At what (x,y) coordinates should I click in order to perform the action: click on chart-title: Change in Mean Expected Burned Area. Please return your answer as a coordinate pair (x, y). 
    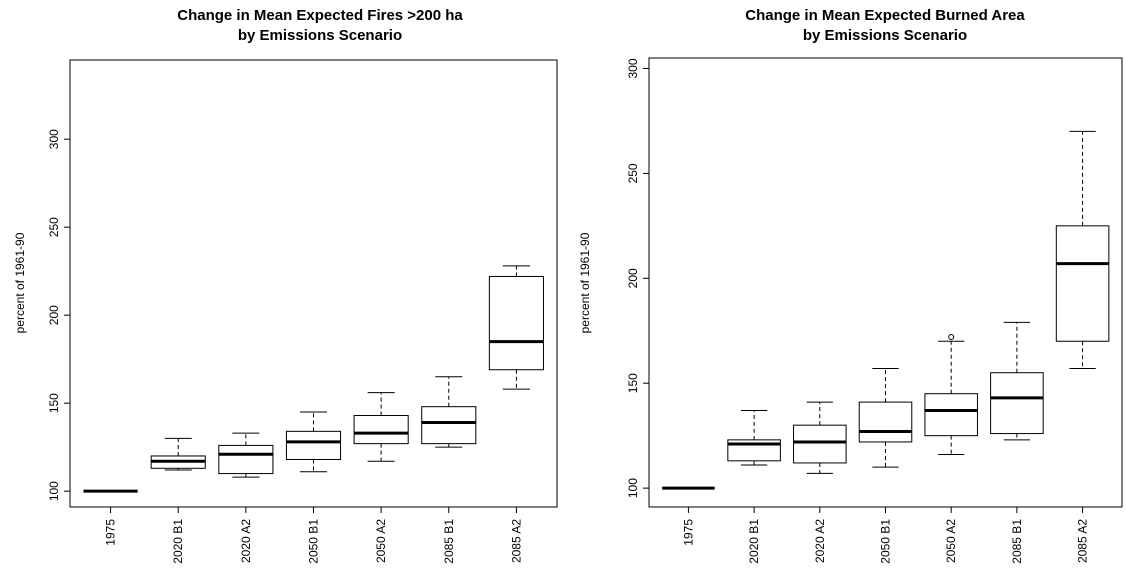
    Looking at the image, I should click on (885, 15).